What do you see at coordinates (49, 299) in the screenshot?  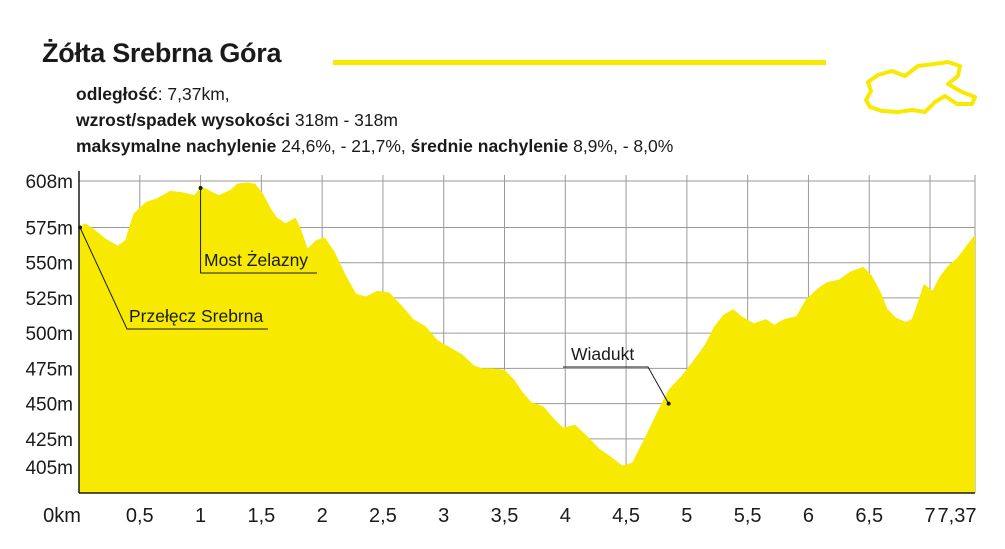 I see `y-tick-label: 525m` at bounding box center [49, 299].